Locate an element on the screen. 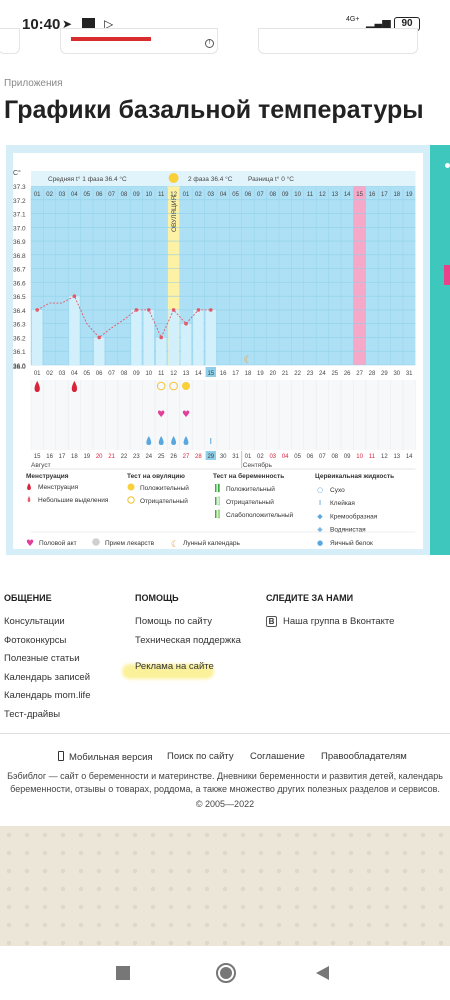  footer-heading: ПОМОЩЬ is located at coordinates (157, 598).